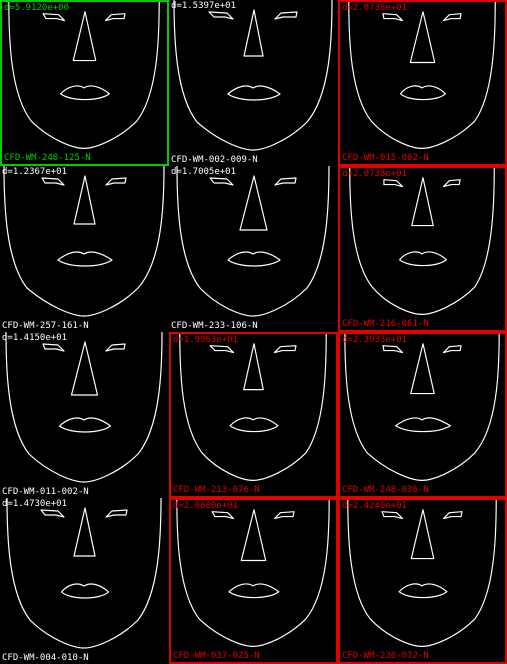  I want to click on face-tile: d=2.0738e+01 CFD-WM-015-002-N, so click(422, 83).